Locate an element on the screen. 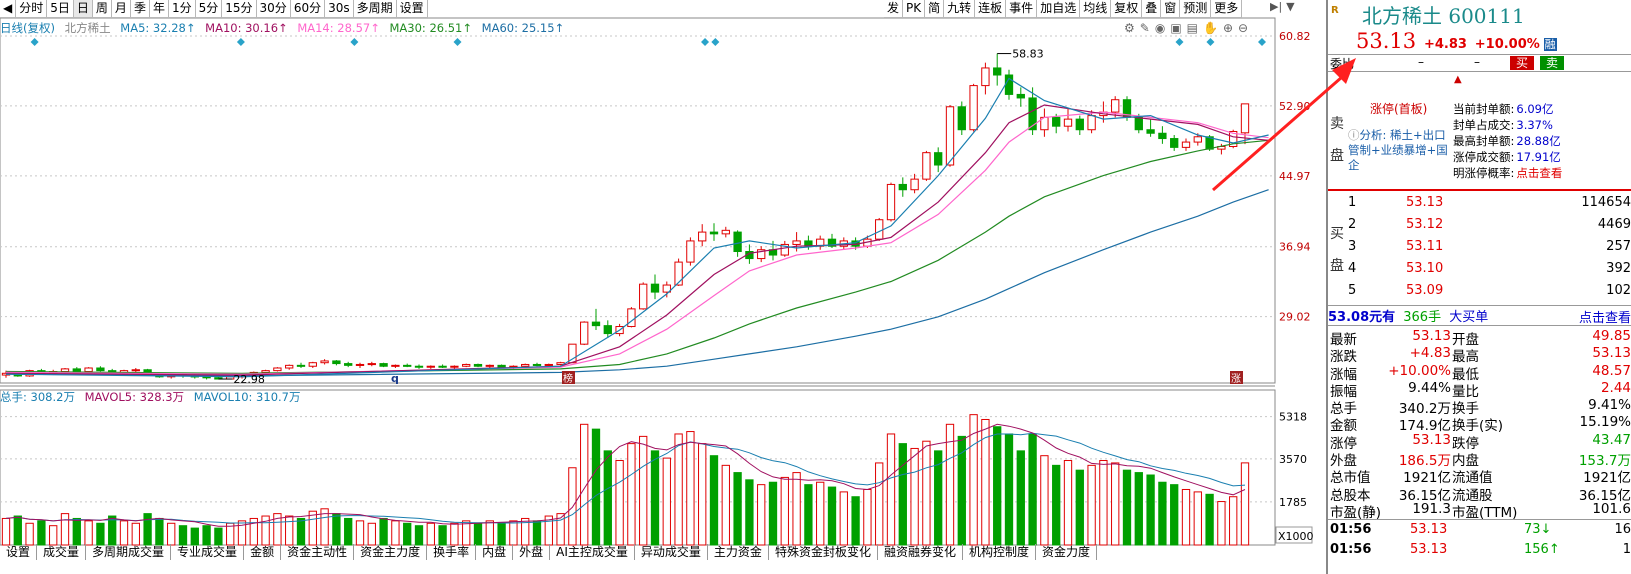  period-tab: 分时 is located at coordinates (32, 9).